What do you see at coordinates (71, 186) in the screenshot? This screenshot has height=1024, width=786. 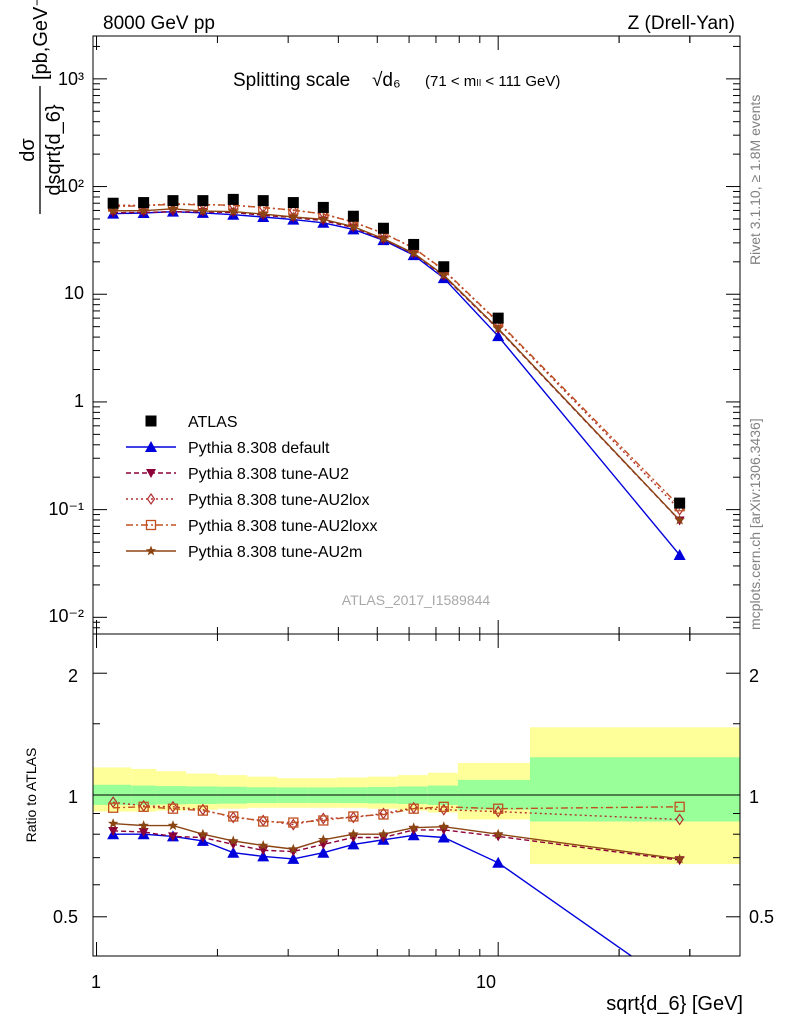 I see `ytick-label-1e2: 10²` at bounding box center [71, 186].